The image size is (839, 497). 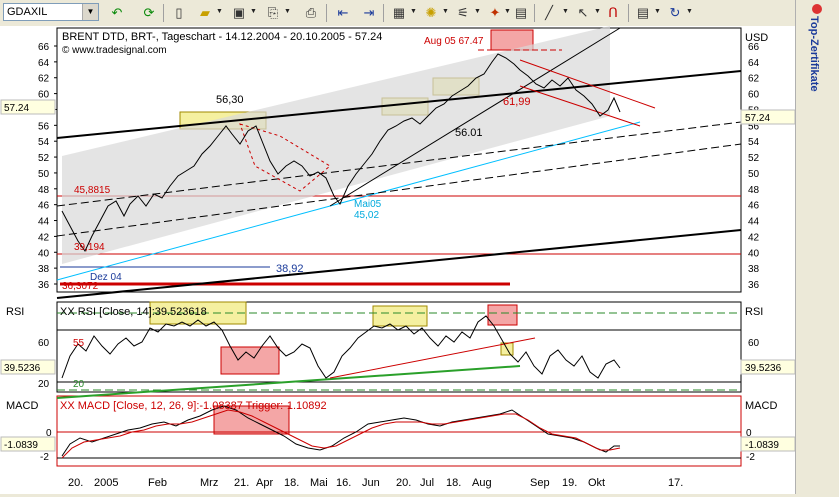 What do you see at coordinates (44, 174) in the screenshot?
I see `price-tick-label: 50` at bounding box center [44, 174].